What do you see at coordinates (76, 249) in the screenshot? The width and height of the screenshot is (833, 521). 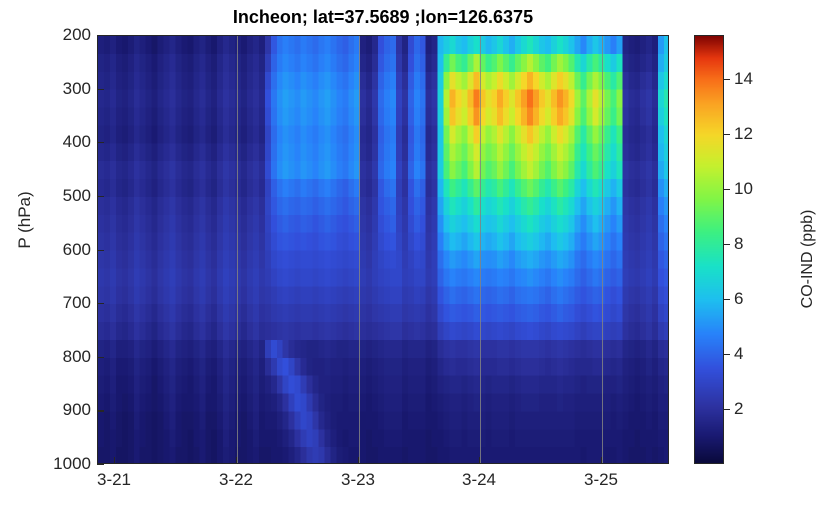 I see `y-axis-tick-600: 600` at bounding box center [76, 249].